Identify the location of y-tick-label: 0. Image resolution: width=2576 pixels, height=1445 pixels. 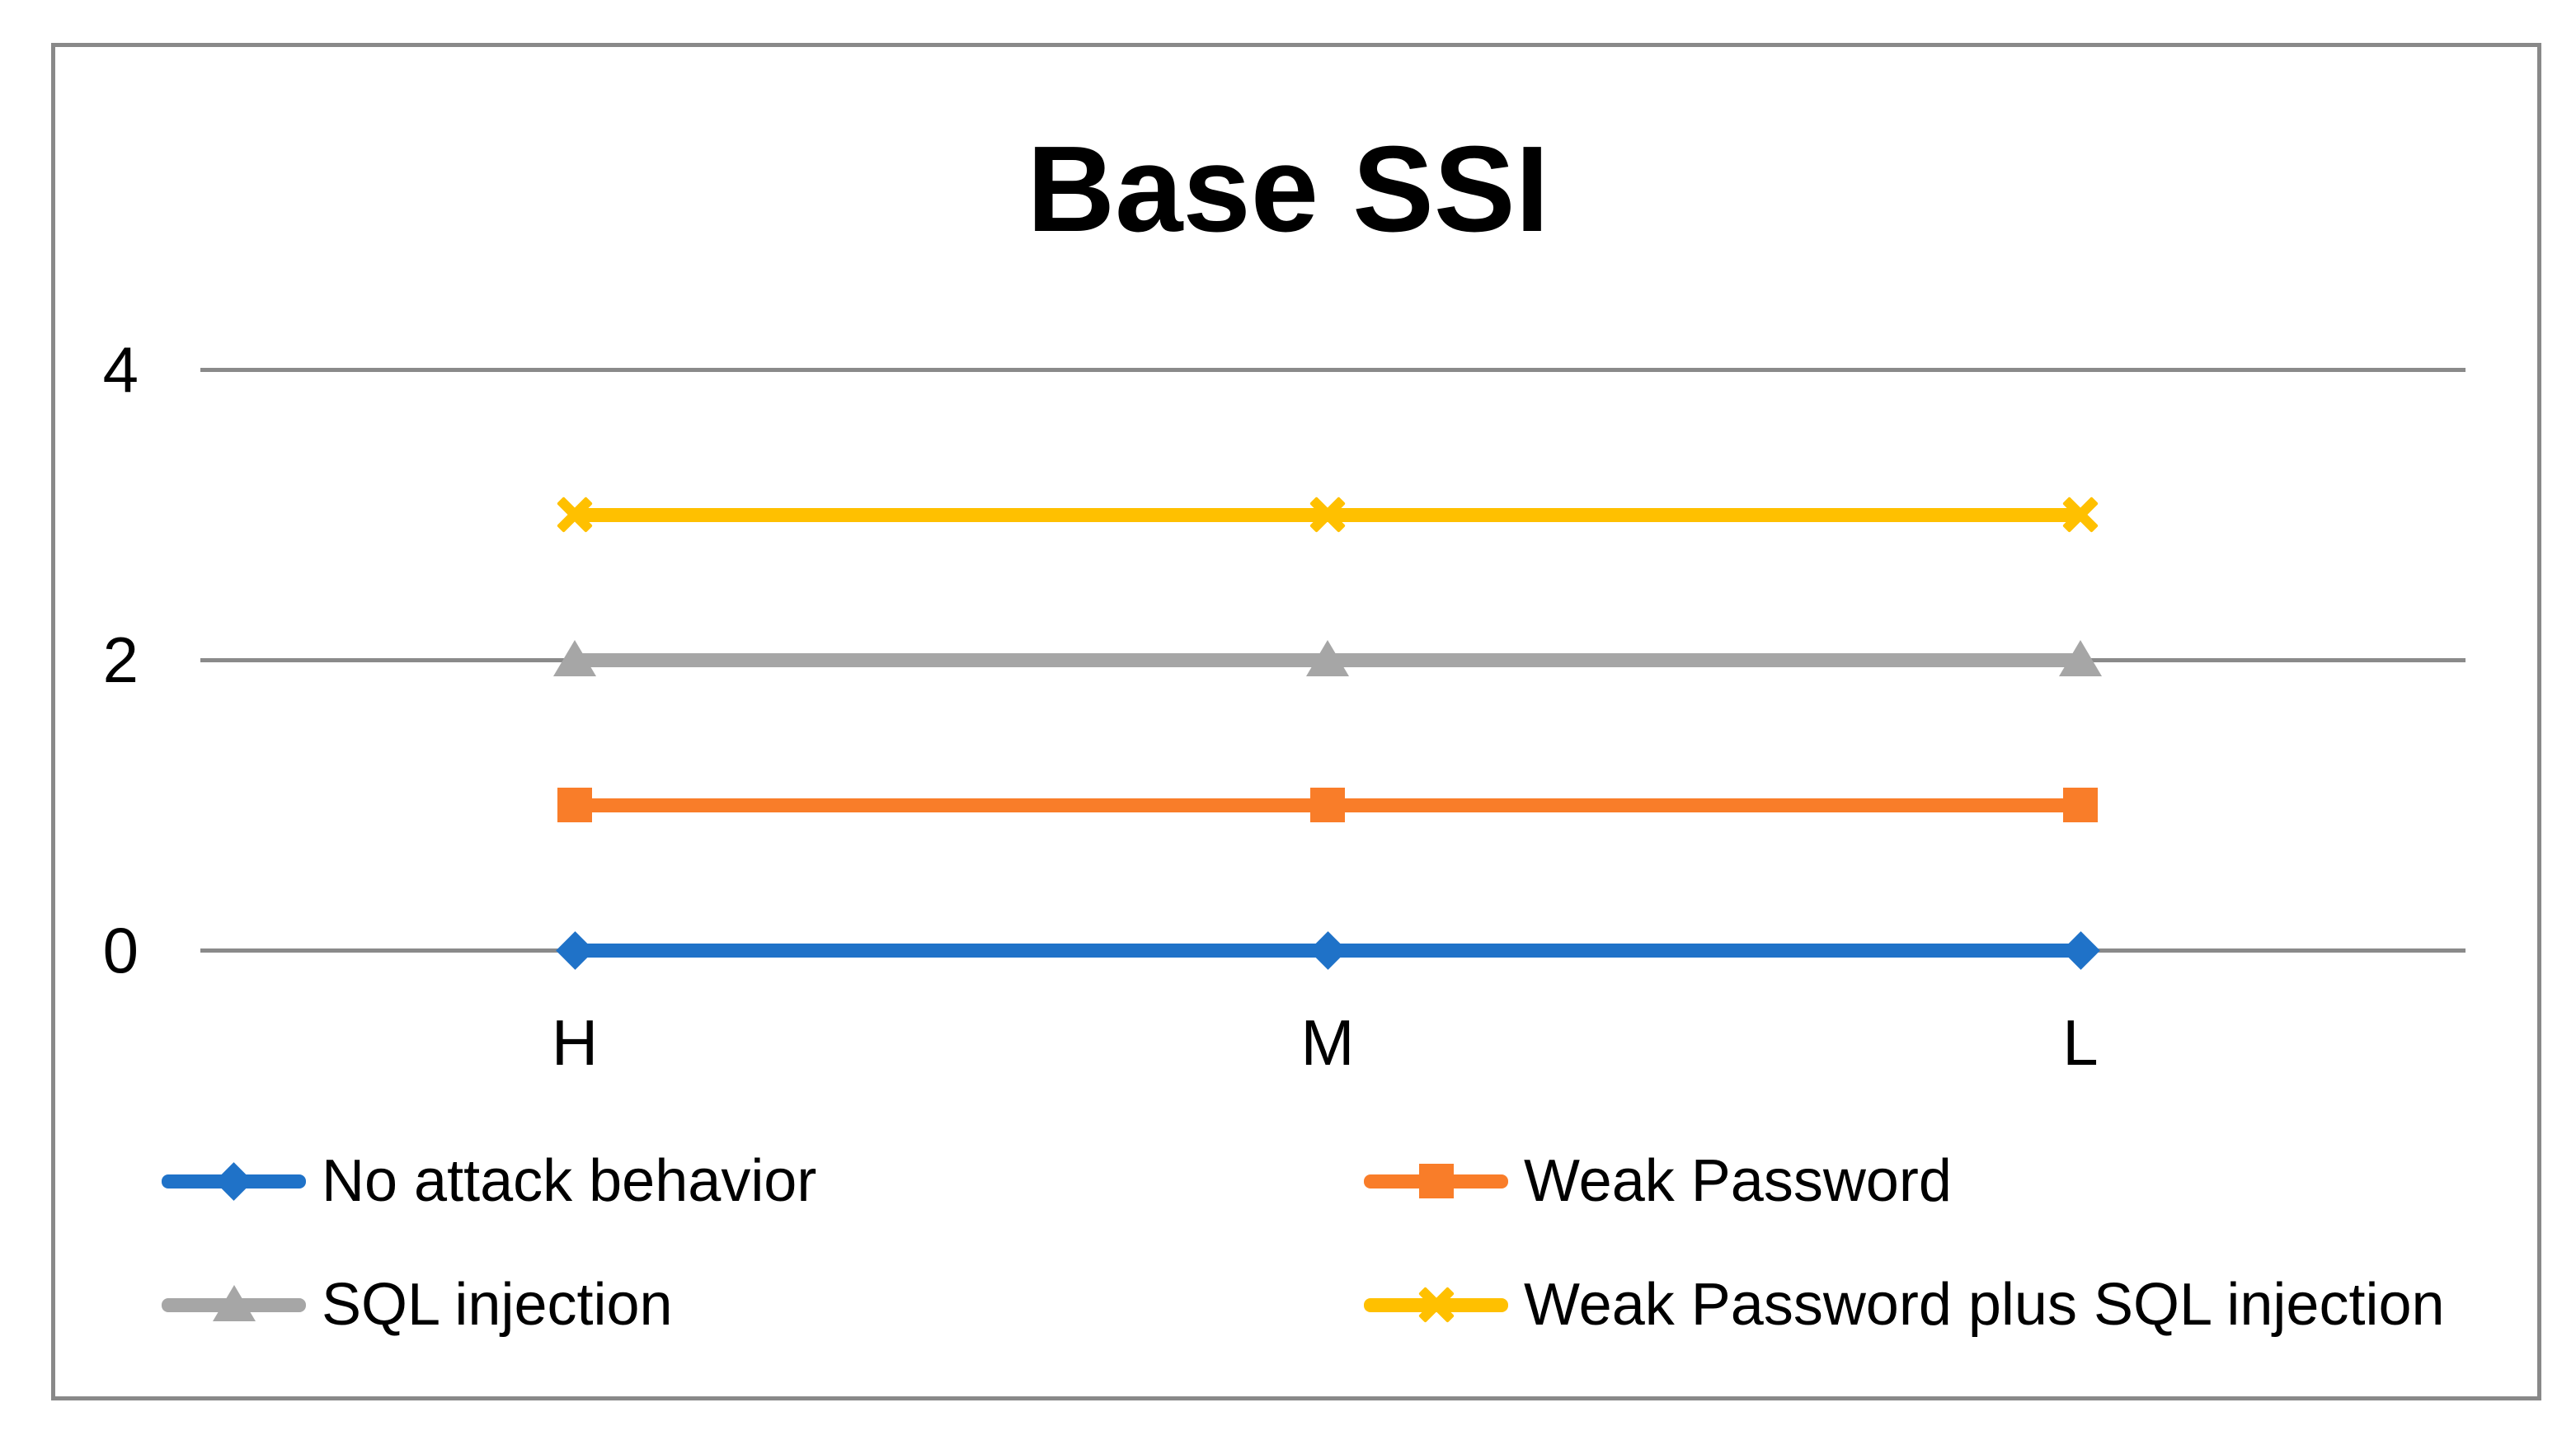
(120, 950).